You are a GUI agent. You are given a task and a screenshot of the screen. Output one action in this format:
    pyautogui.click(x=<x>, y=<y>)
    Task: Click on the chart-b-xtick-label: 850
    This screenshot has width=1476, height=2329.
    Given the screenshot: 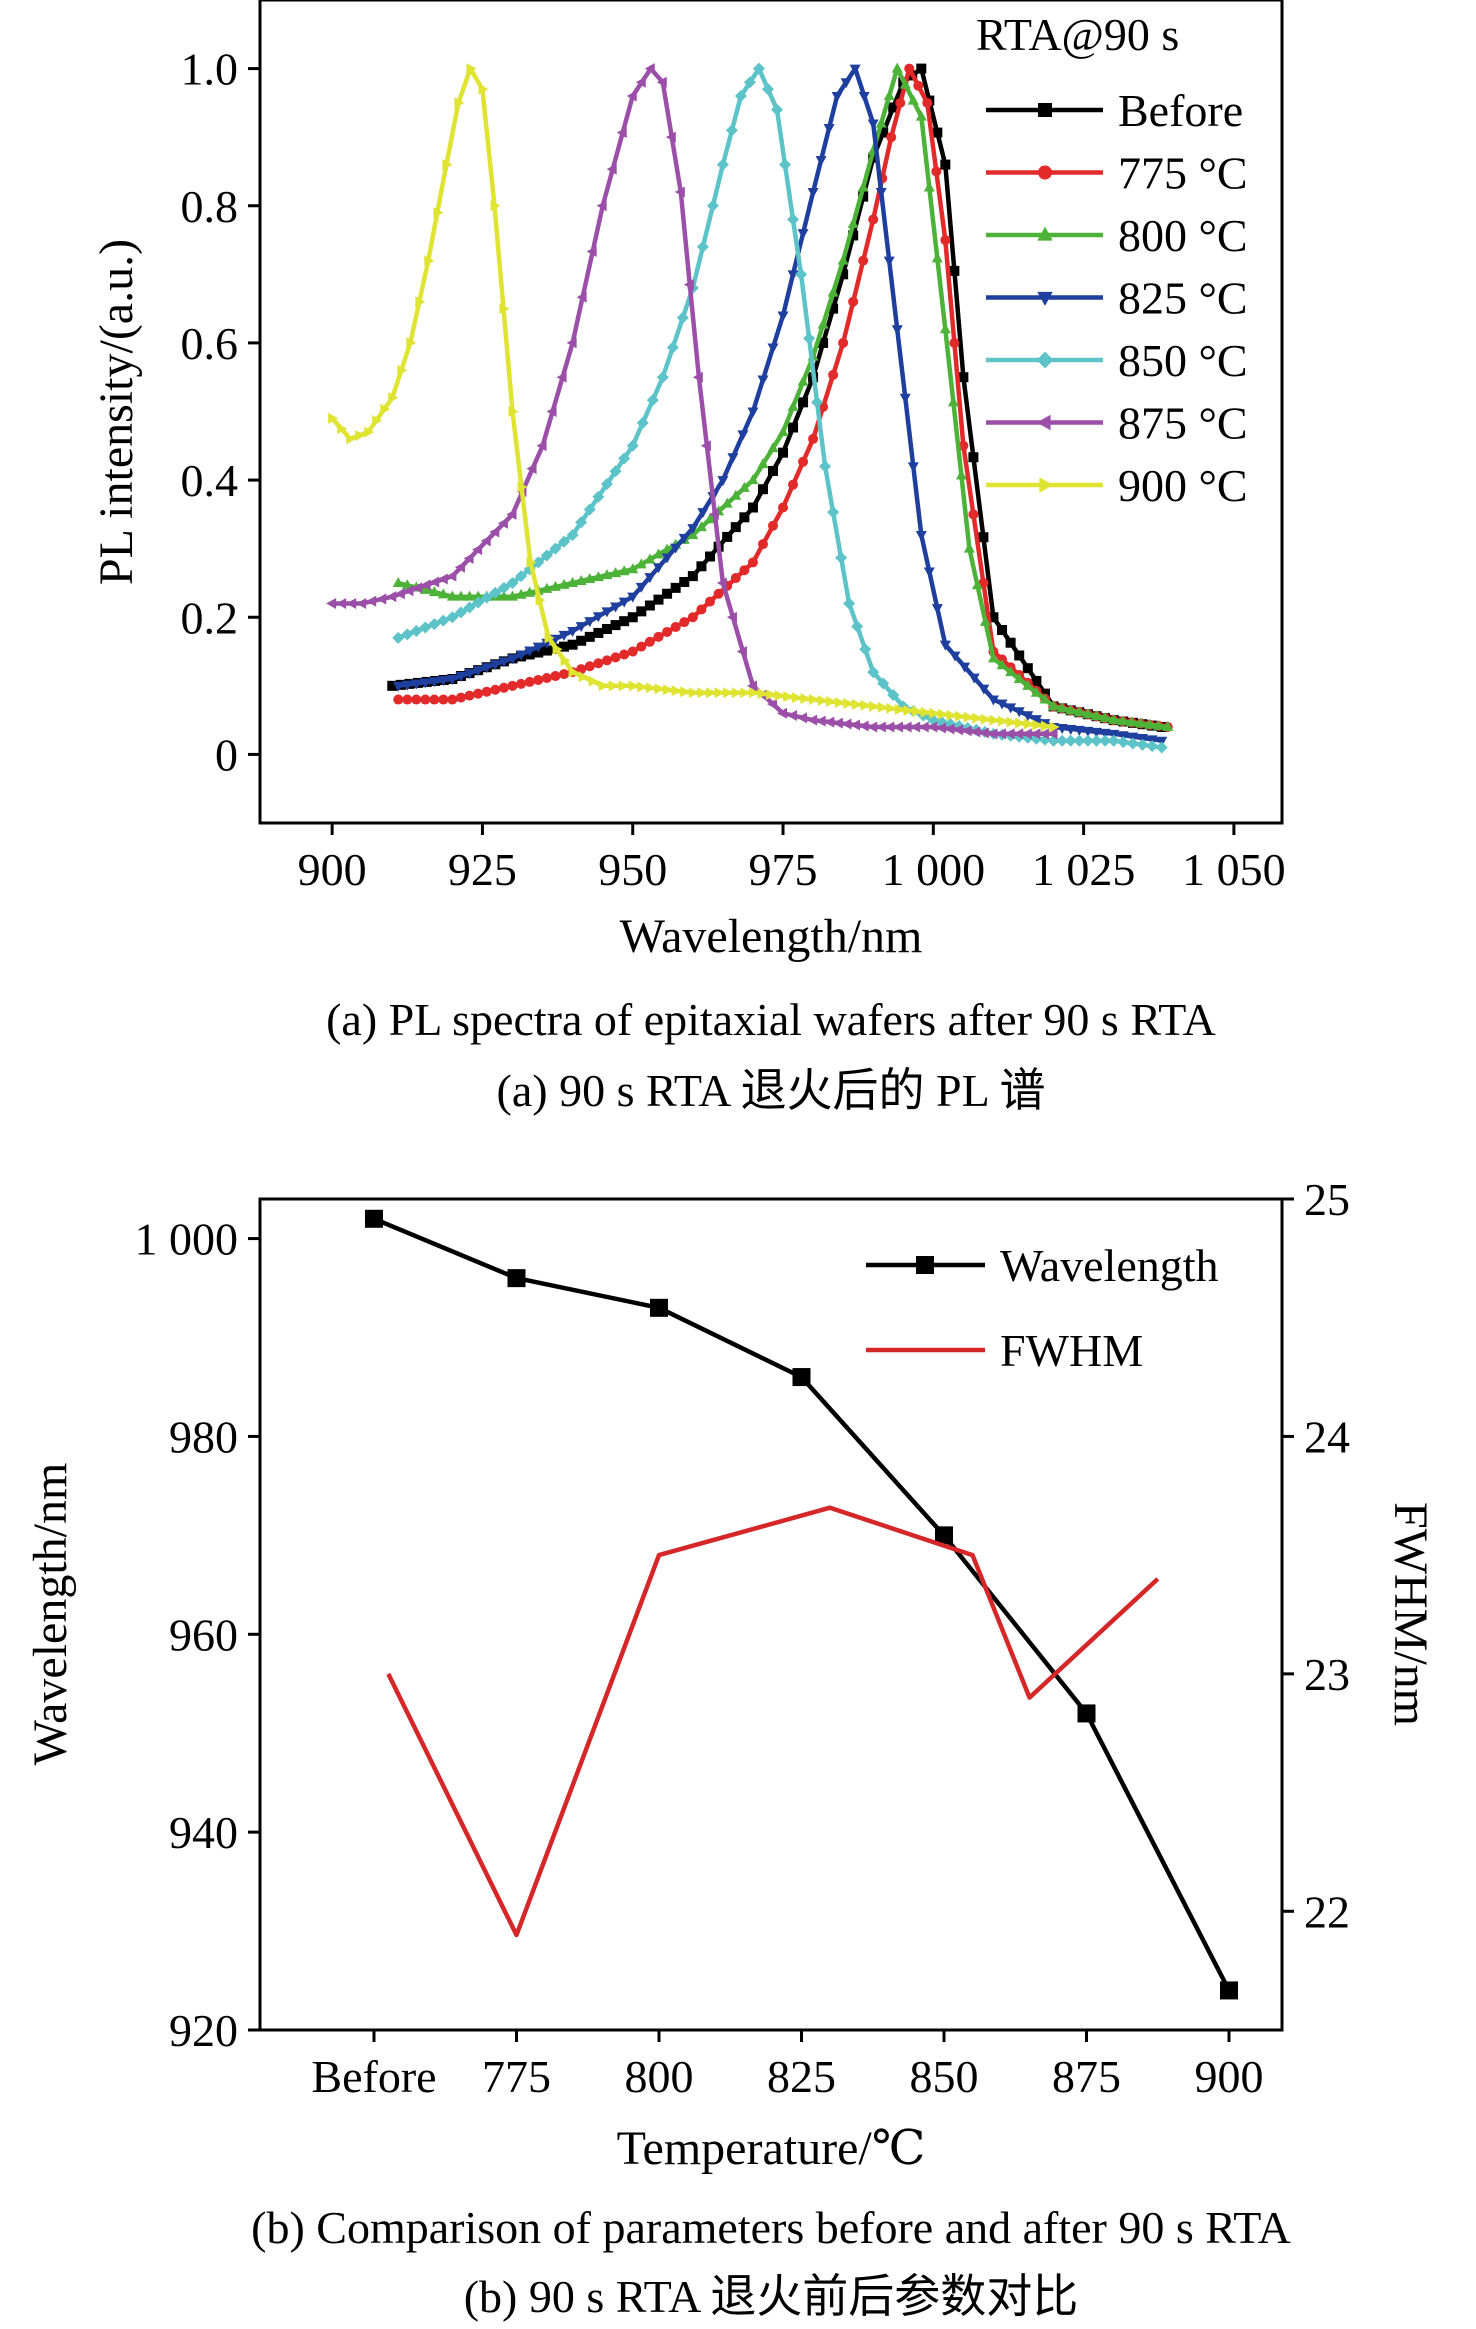 What is the action you would take?
    pyautogui.click(x=944, y=2076)
    